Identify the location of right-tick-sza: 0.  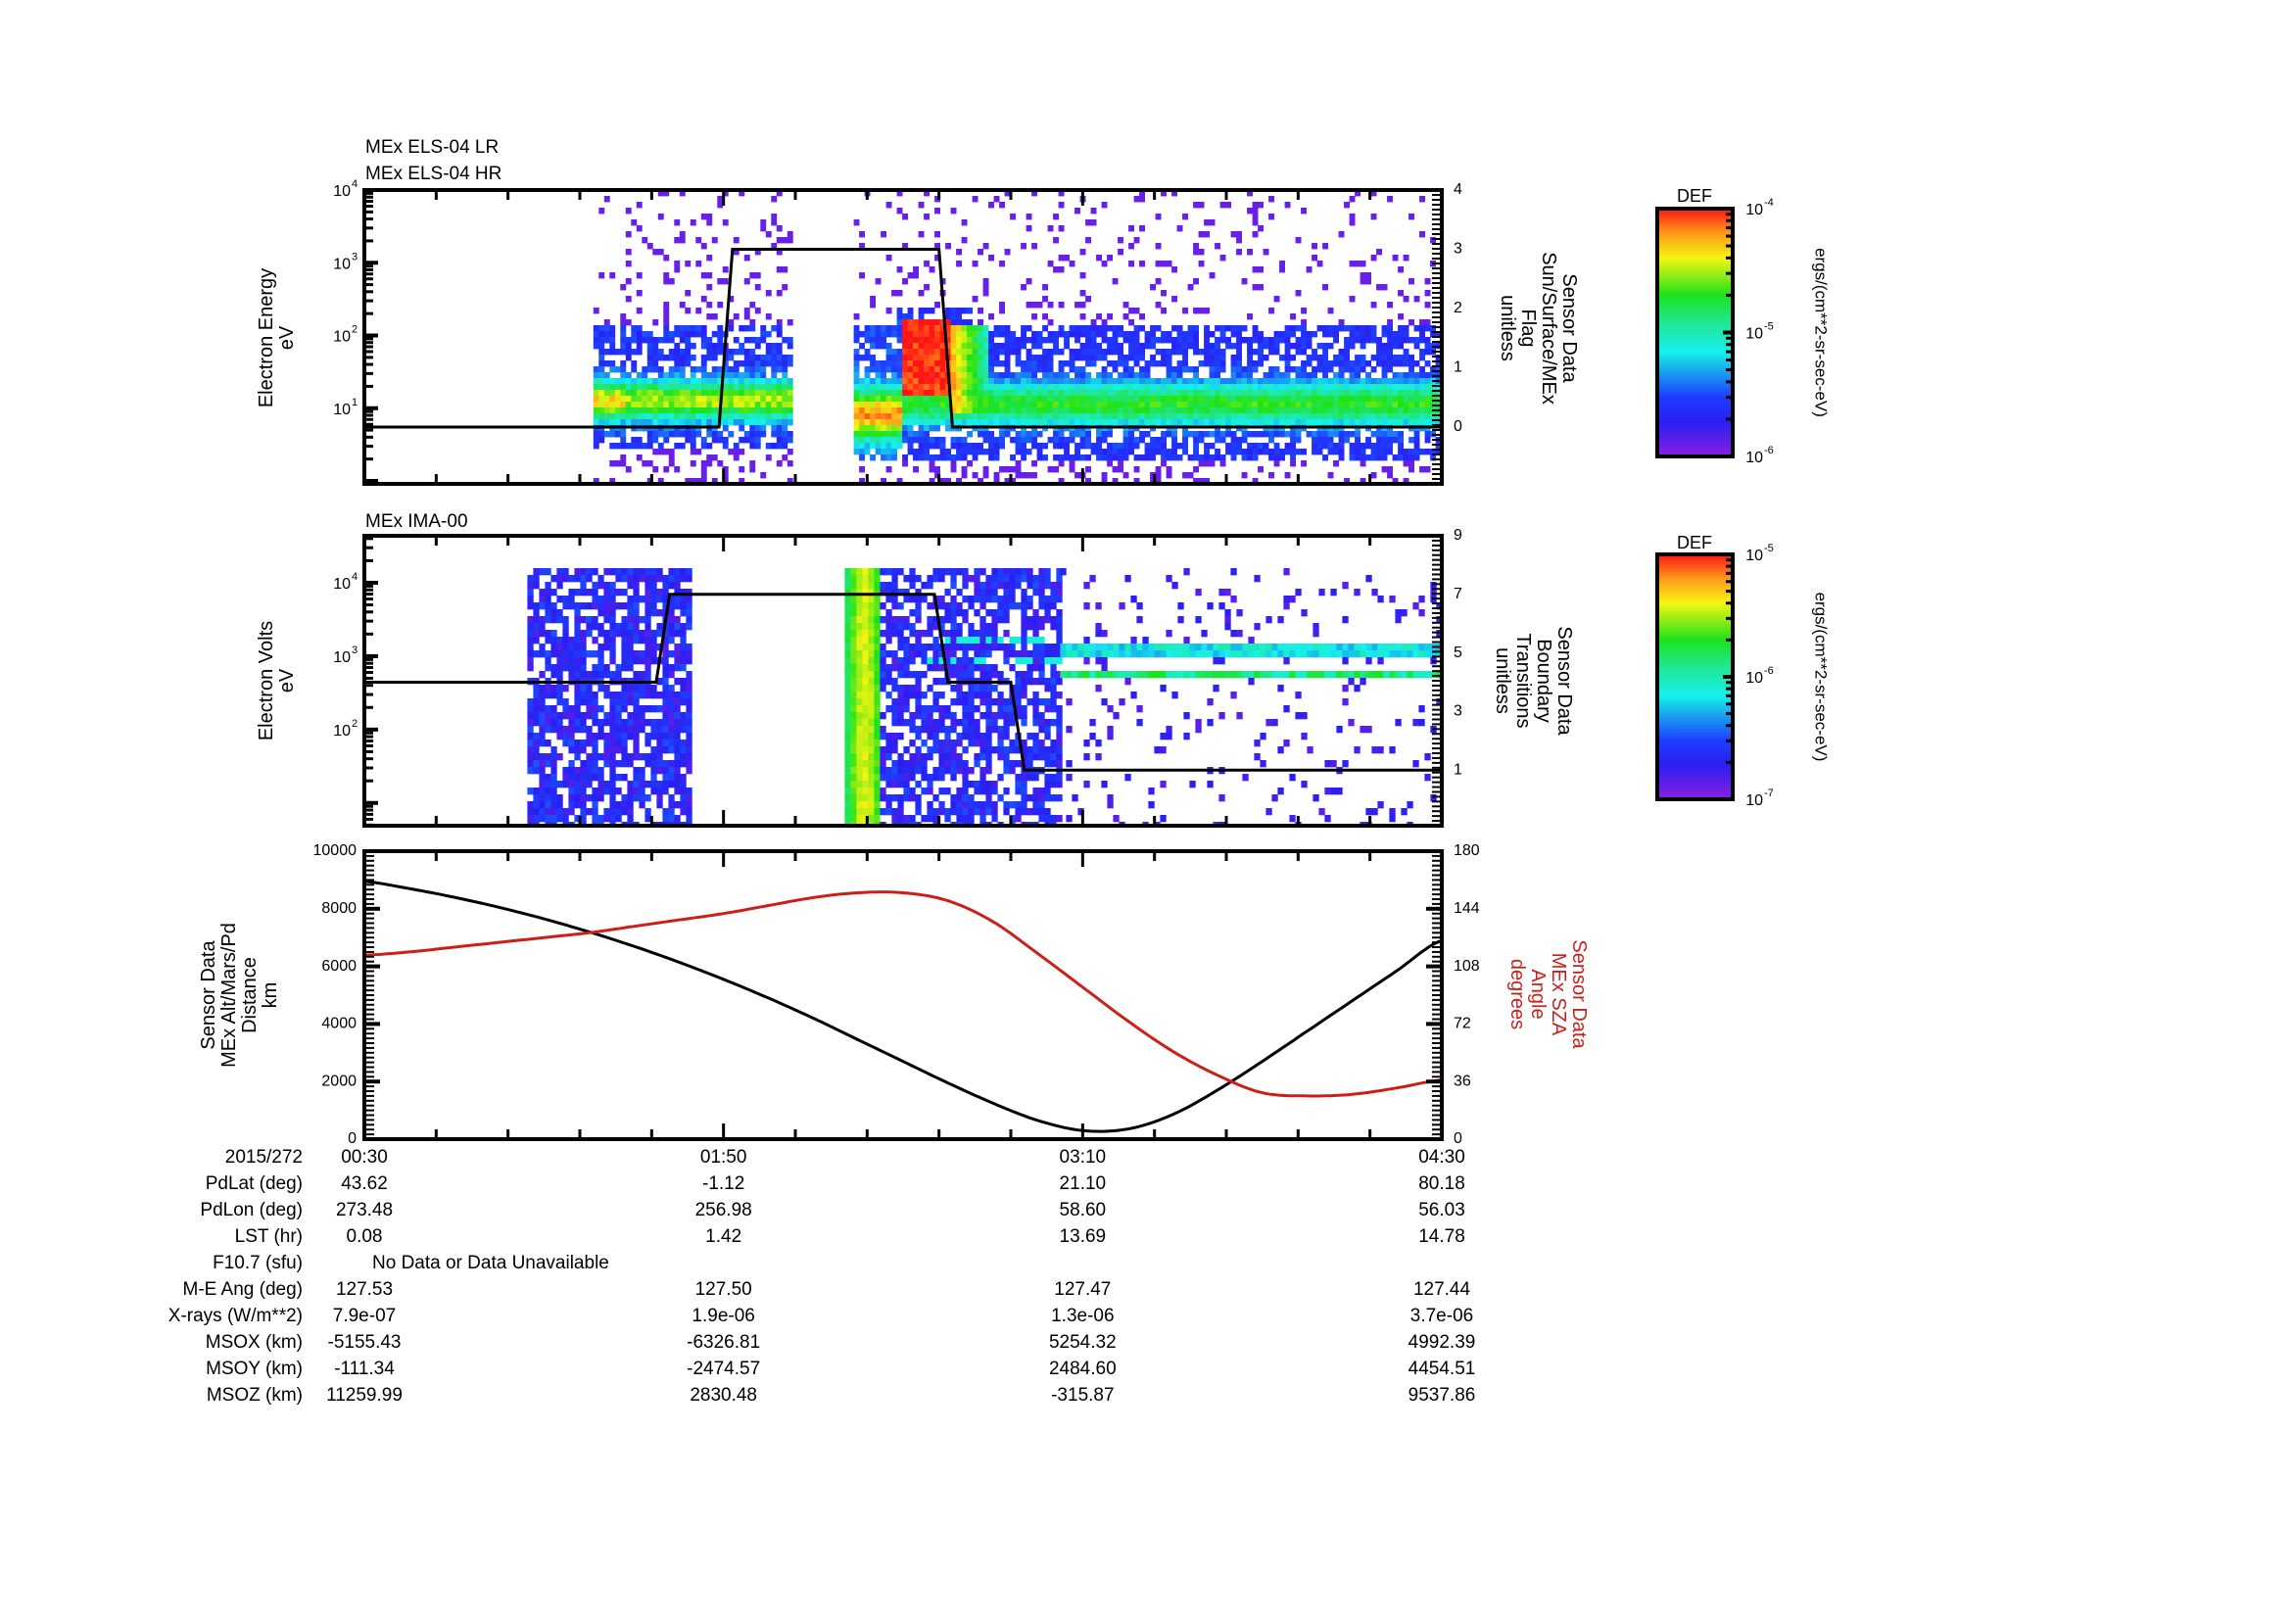
(1458, 1138).